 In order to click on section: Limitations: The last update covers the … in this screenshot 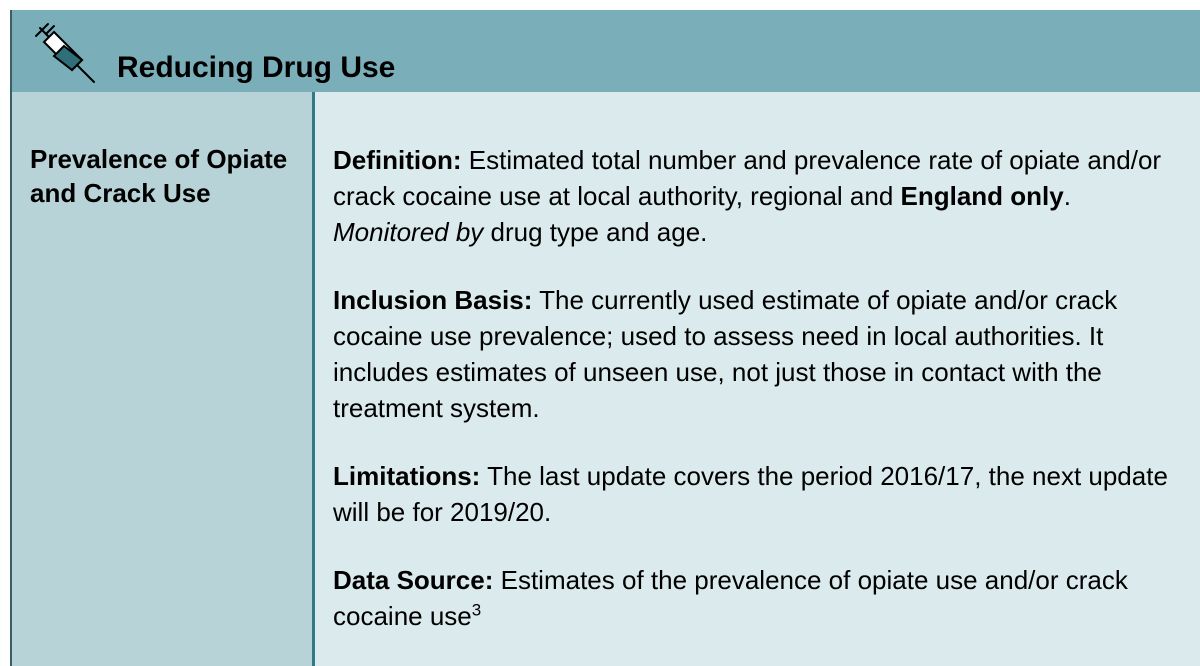, I will do `click(763, 494)`.